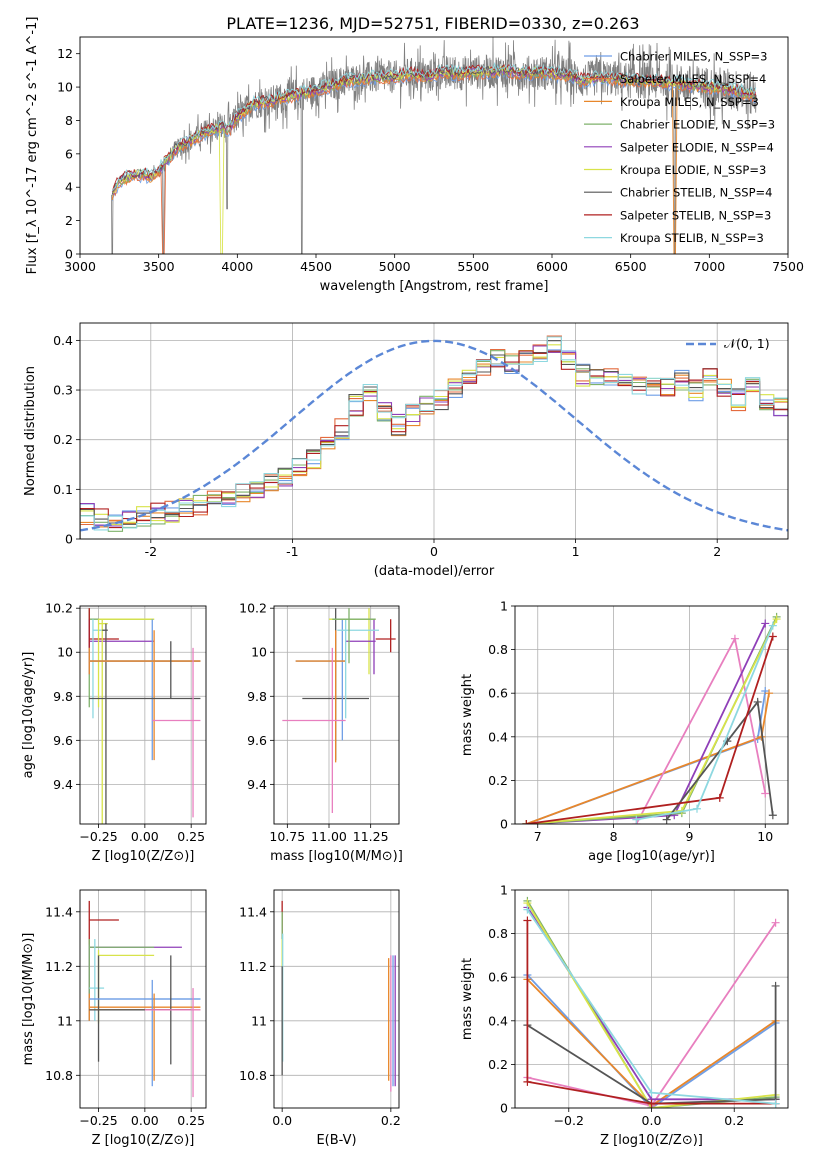  Describe the element at coordinates (569, 1120) in the screenshot. I see `x-tick-label: −0.2` at that location.